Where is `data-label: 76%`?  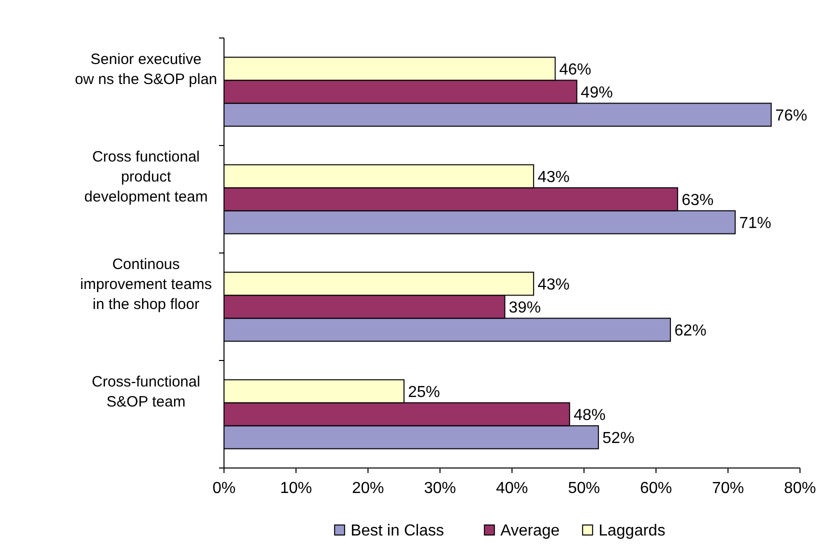
data-label: 76% is located at coordinates (791, 115).